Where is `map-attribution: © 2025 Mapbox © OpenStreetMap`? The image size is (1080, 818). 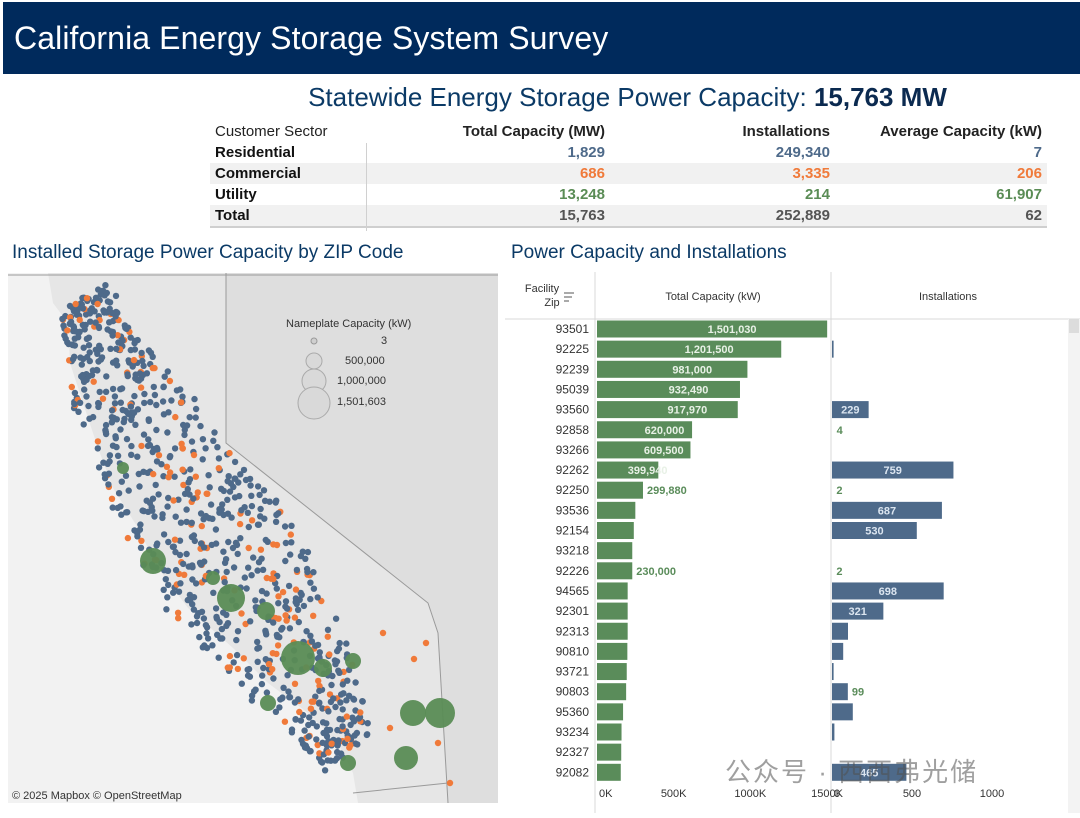 map-attribution: © 2025 Mapbox © OpenStreetMap is located at coordinates (97, 796).